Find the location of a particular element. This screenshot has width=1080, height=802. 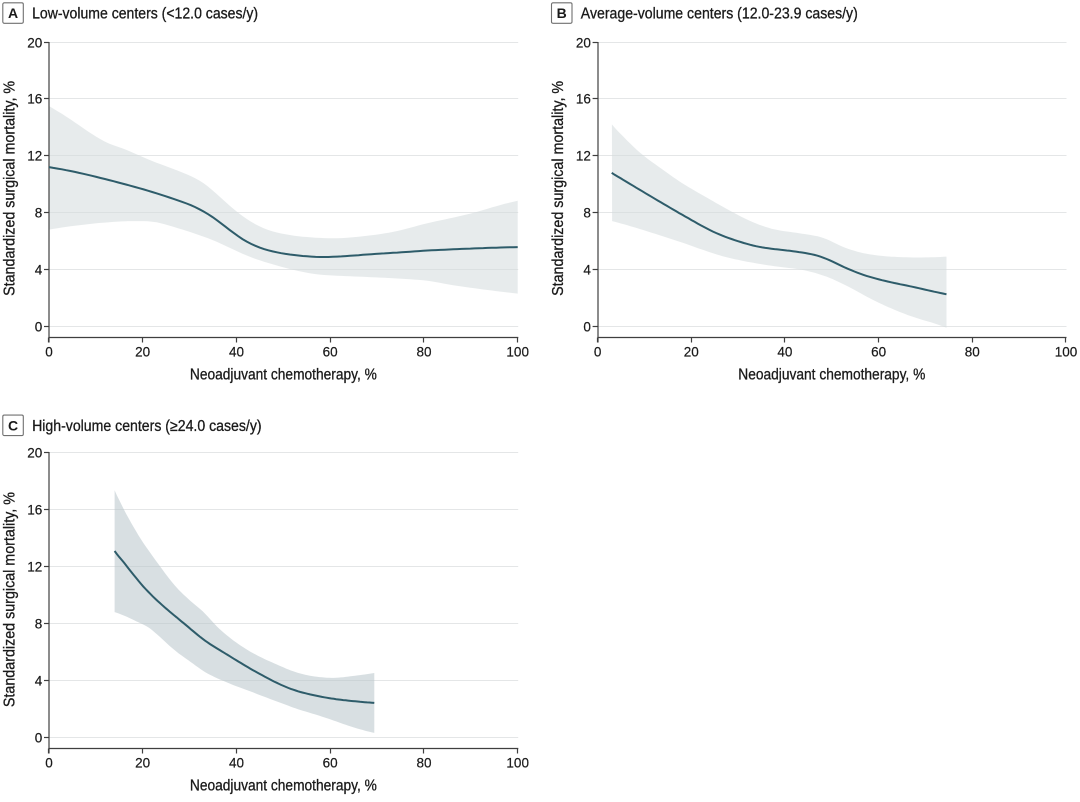

svg-text:High-volume centers (≥24.0 cas: High-volume centers (≥24.0 cases/y) is located at coordinates (147, 426).